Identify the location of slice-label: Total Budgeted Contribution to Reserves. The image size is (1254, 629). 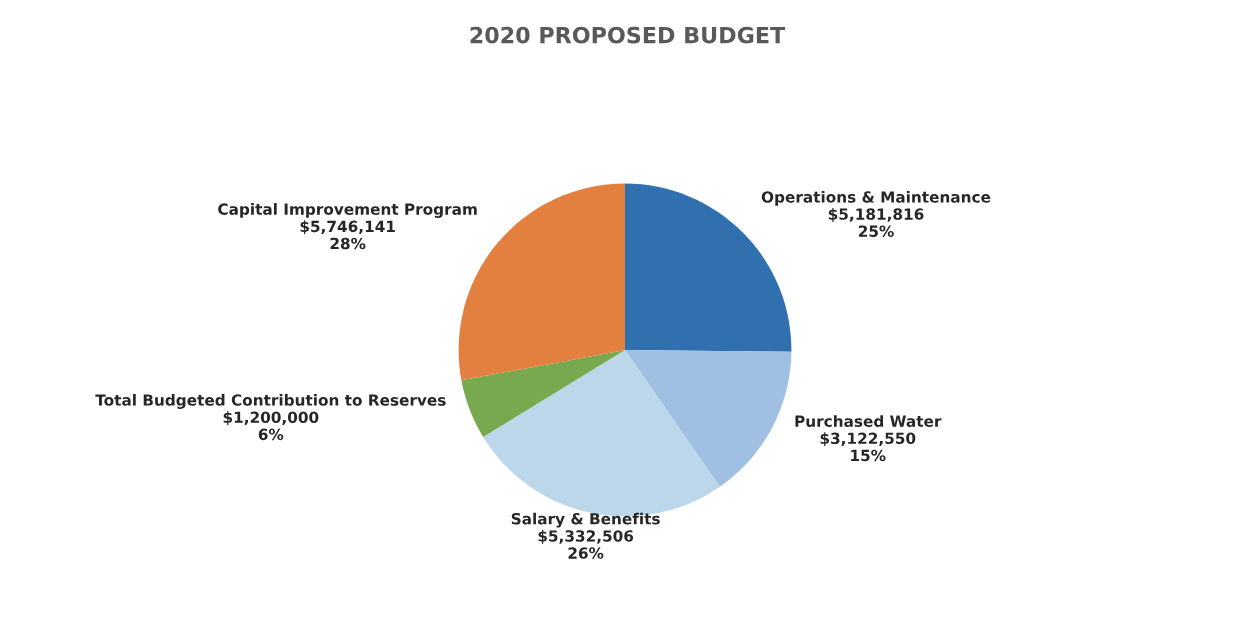
(270, 401).